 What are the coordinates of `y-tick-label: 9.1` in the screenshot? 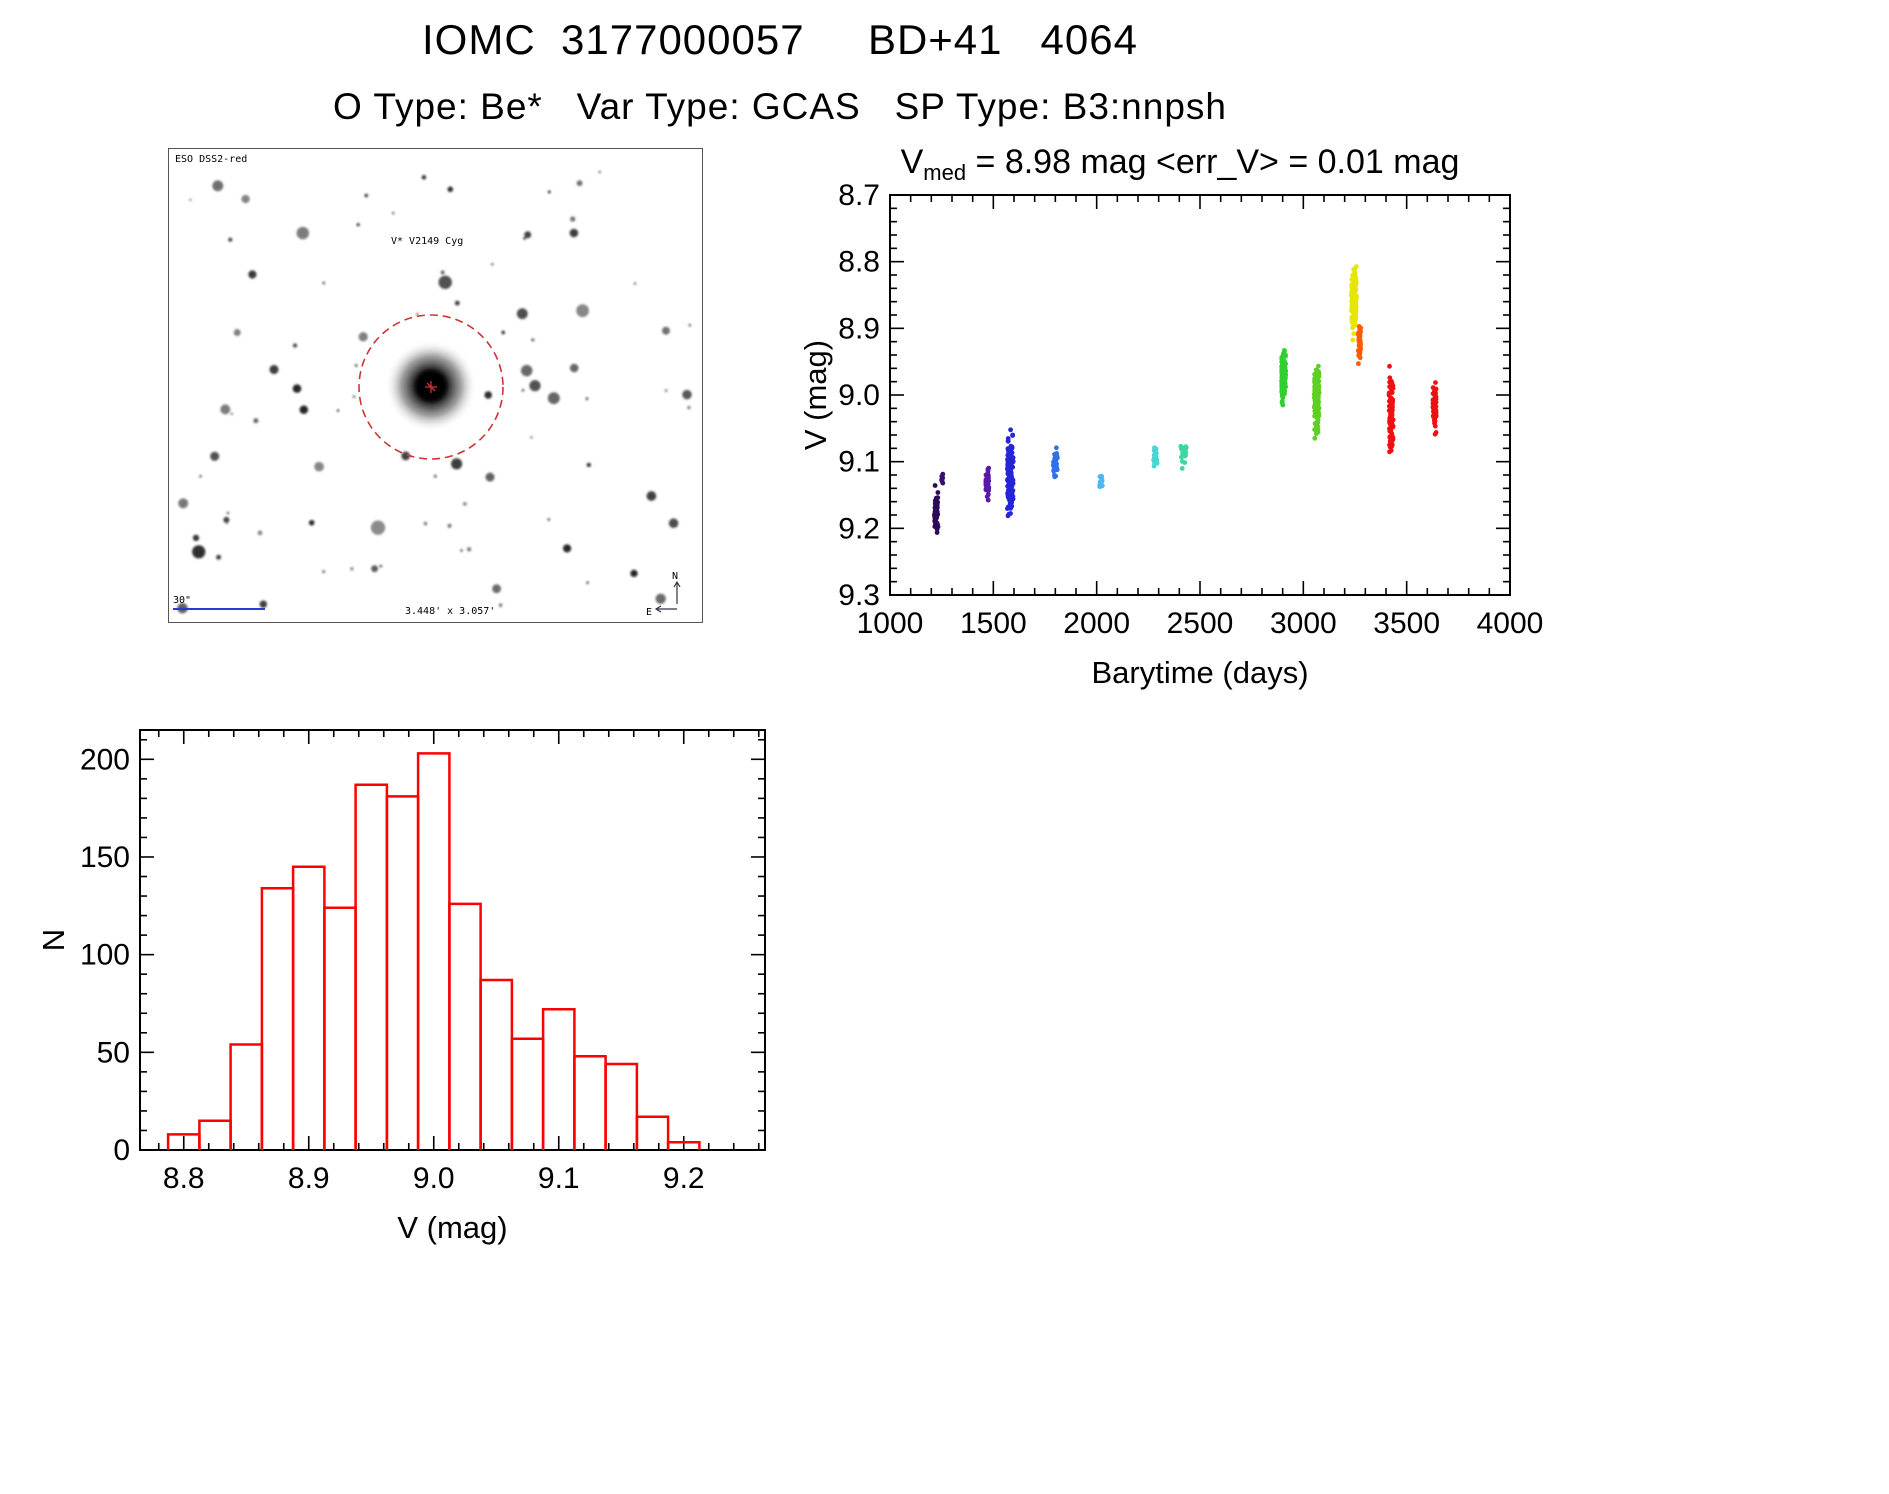 It's located at (859, 462).